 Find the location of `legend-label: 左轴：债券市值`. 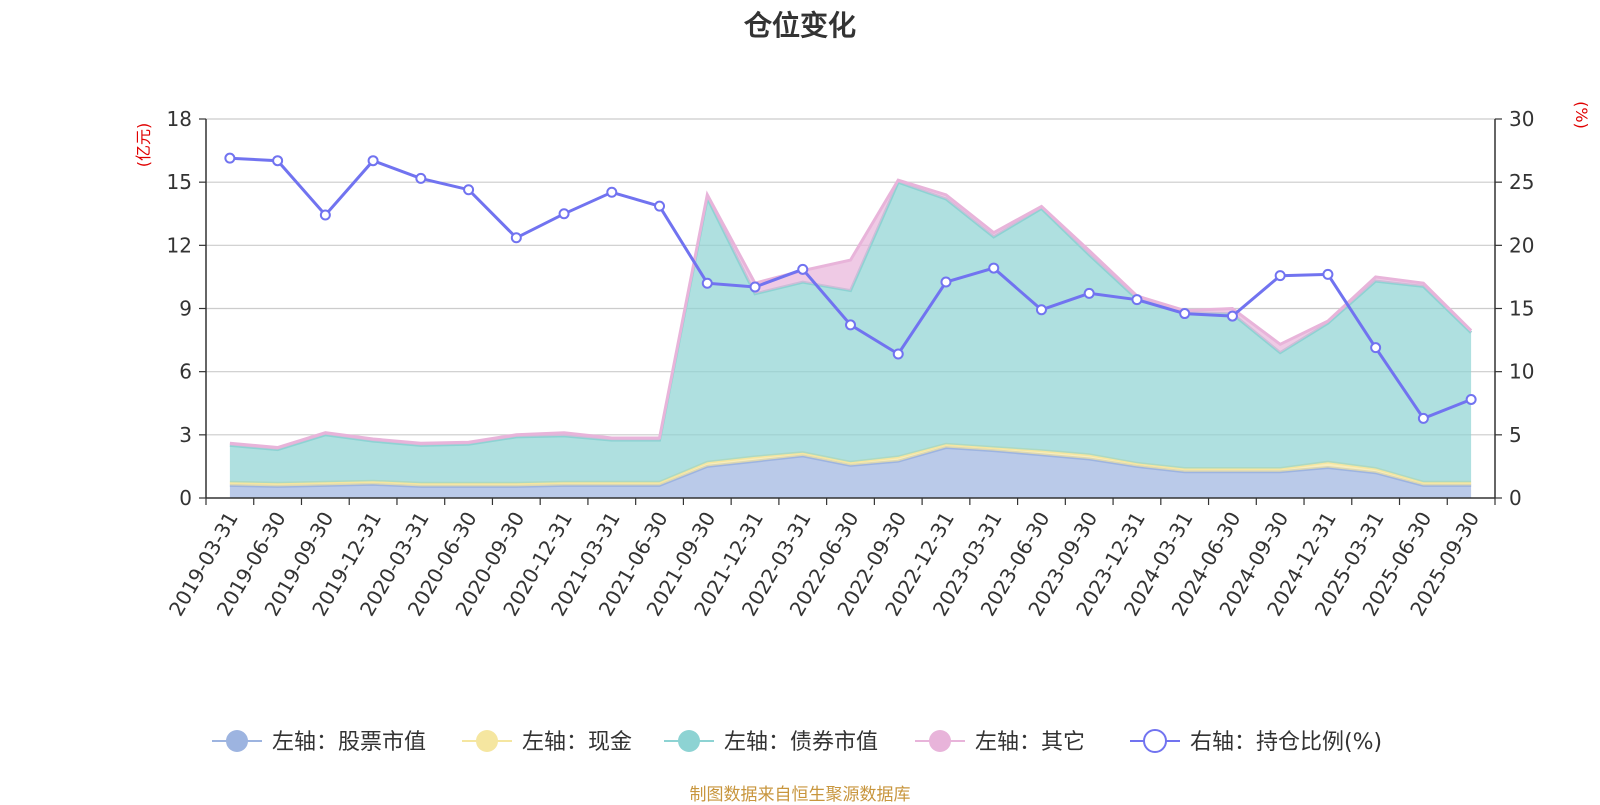

legend-label: 左轴：债券市值 is located at coordinates (801, 742).